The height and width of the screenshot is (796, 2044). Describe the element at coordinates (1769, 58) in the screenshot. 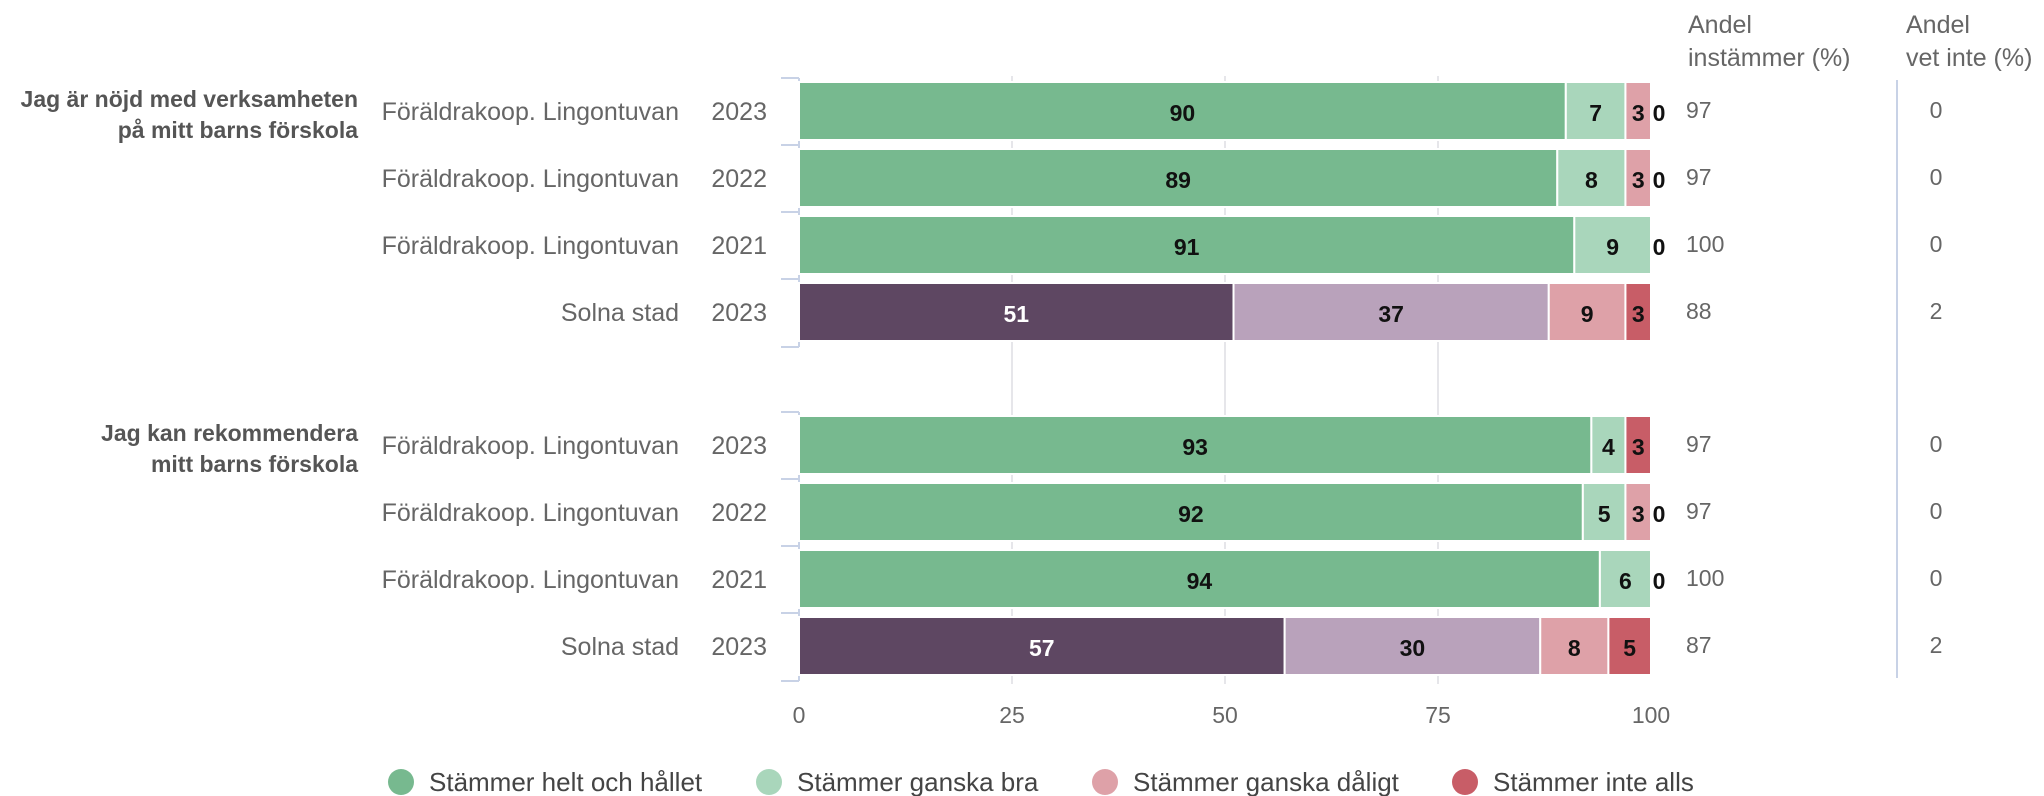

I see `header-andel-instammer-line2: instämmer (%)` at that location.